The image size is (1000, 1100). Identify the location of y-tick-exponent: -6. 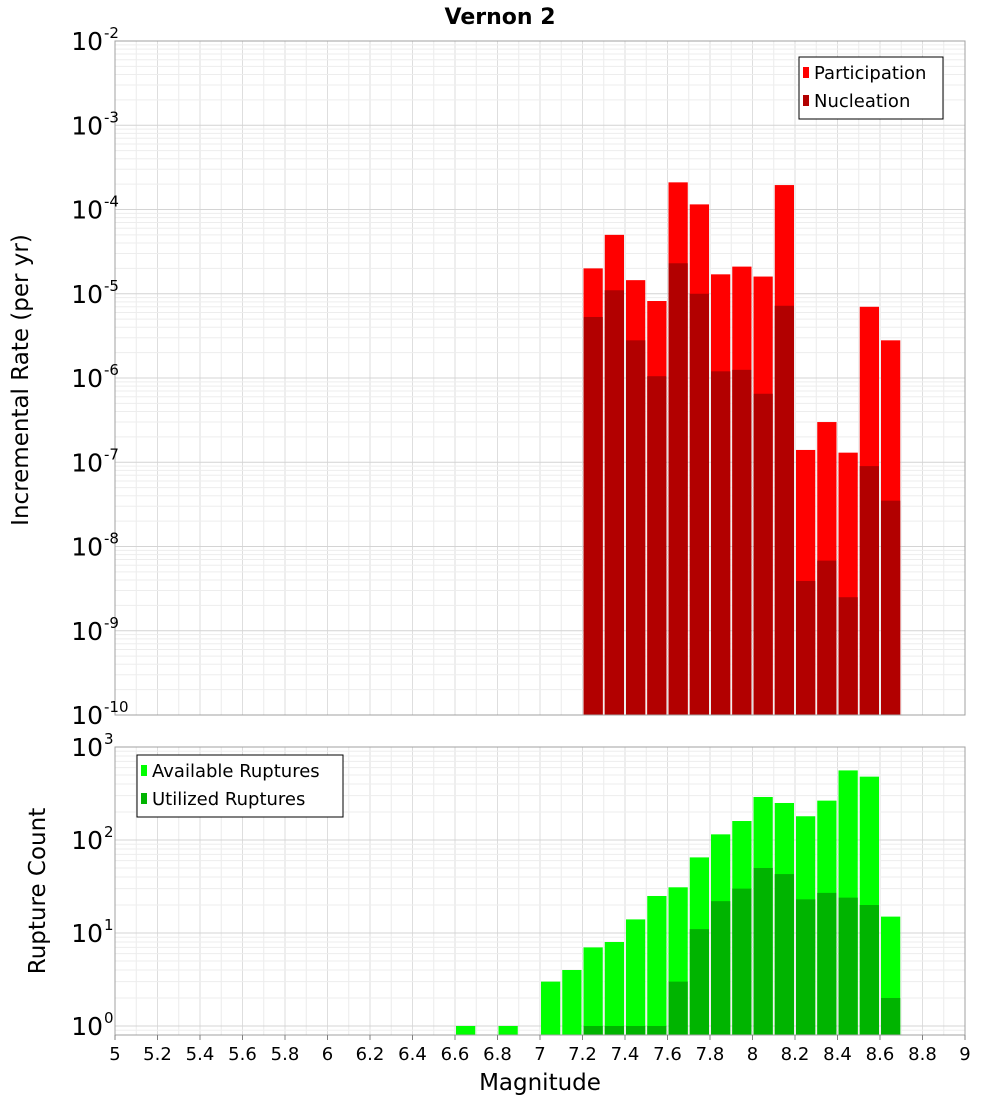
(111, 370).